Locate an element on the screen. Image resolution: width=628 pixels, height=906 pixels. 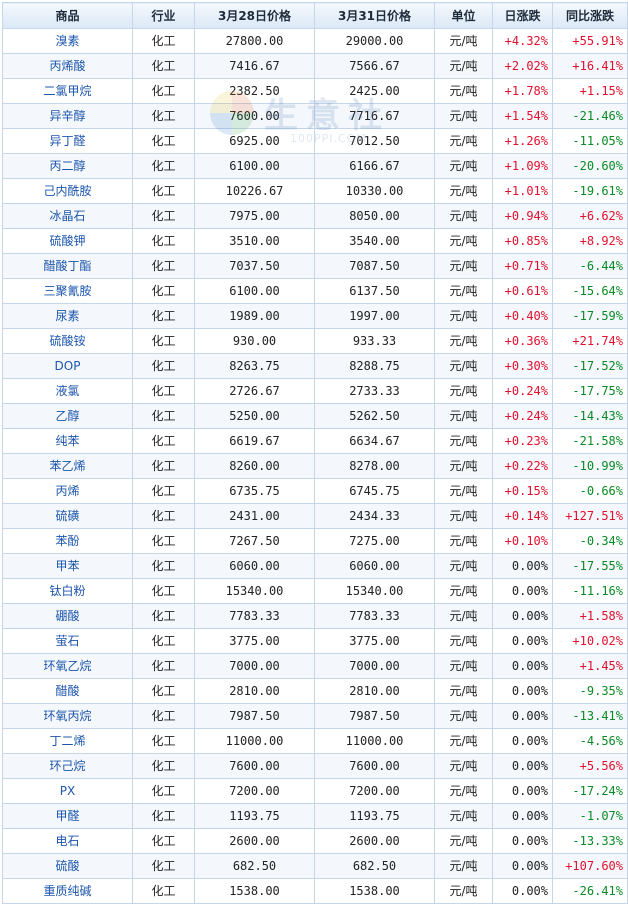
commodity-link: PX is located at coordinates (67, 791).